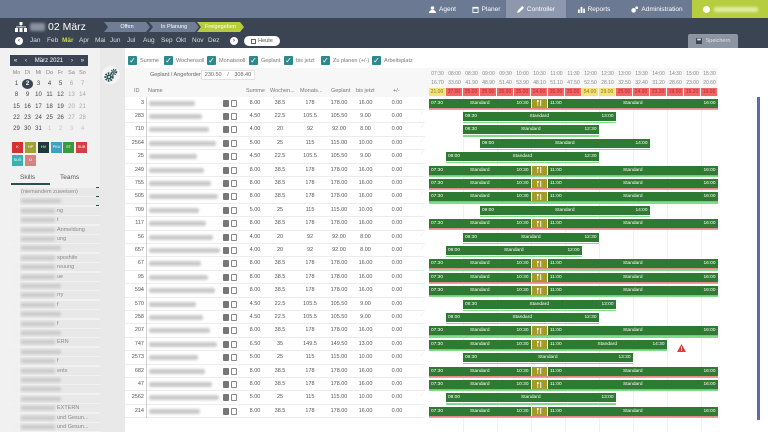  What do you see at coordinates (657, 9) in the screenshot?
I see `nav-administration: Administration` at bounding box center [657, 9].